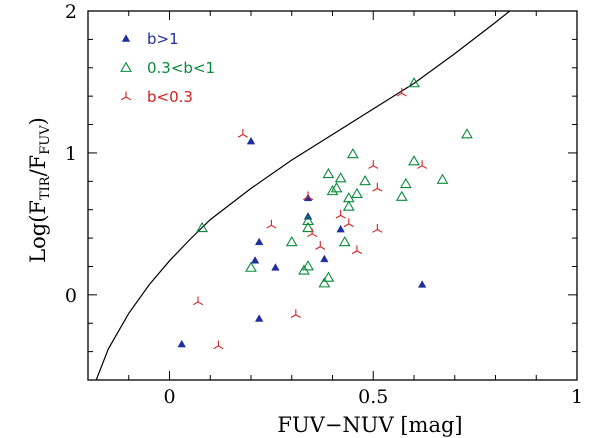 The width and height of the screenshot is (593, 438). Describe the element at coordinates (45, 140) in the screenshot. I see `y-label-denominator-sub: FUV` at that location.